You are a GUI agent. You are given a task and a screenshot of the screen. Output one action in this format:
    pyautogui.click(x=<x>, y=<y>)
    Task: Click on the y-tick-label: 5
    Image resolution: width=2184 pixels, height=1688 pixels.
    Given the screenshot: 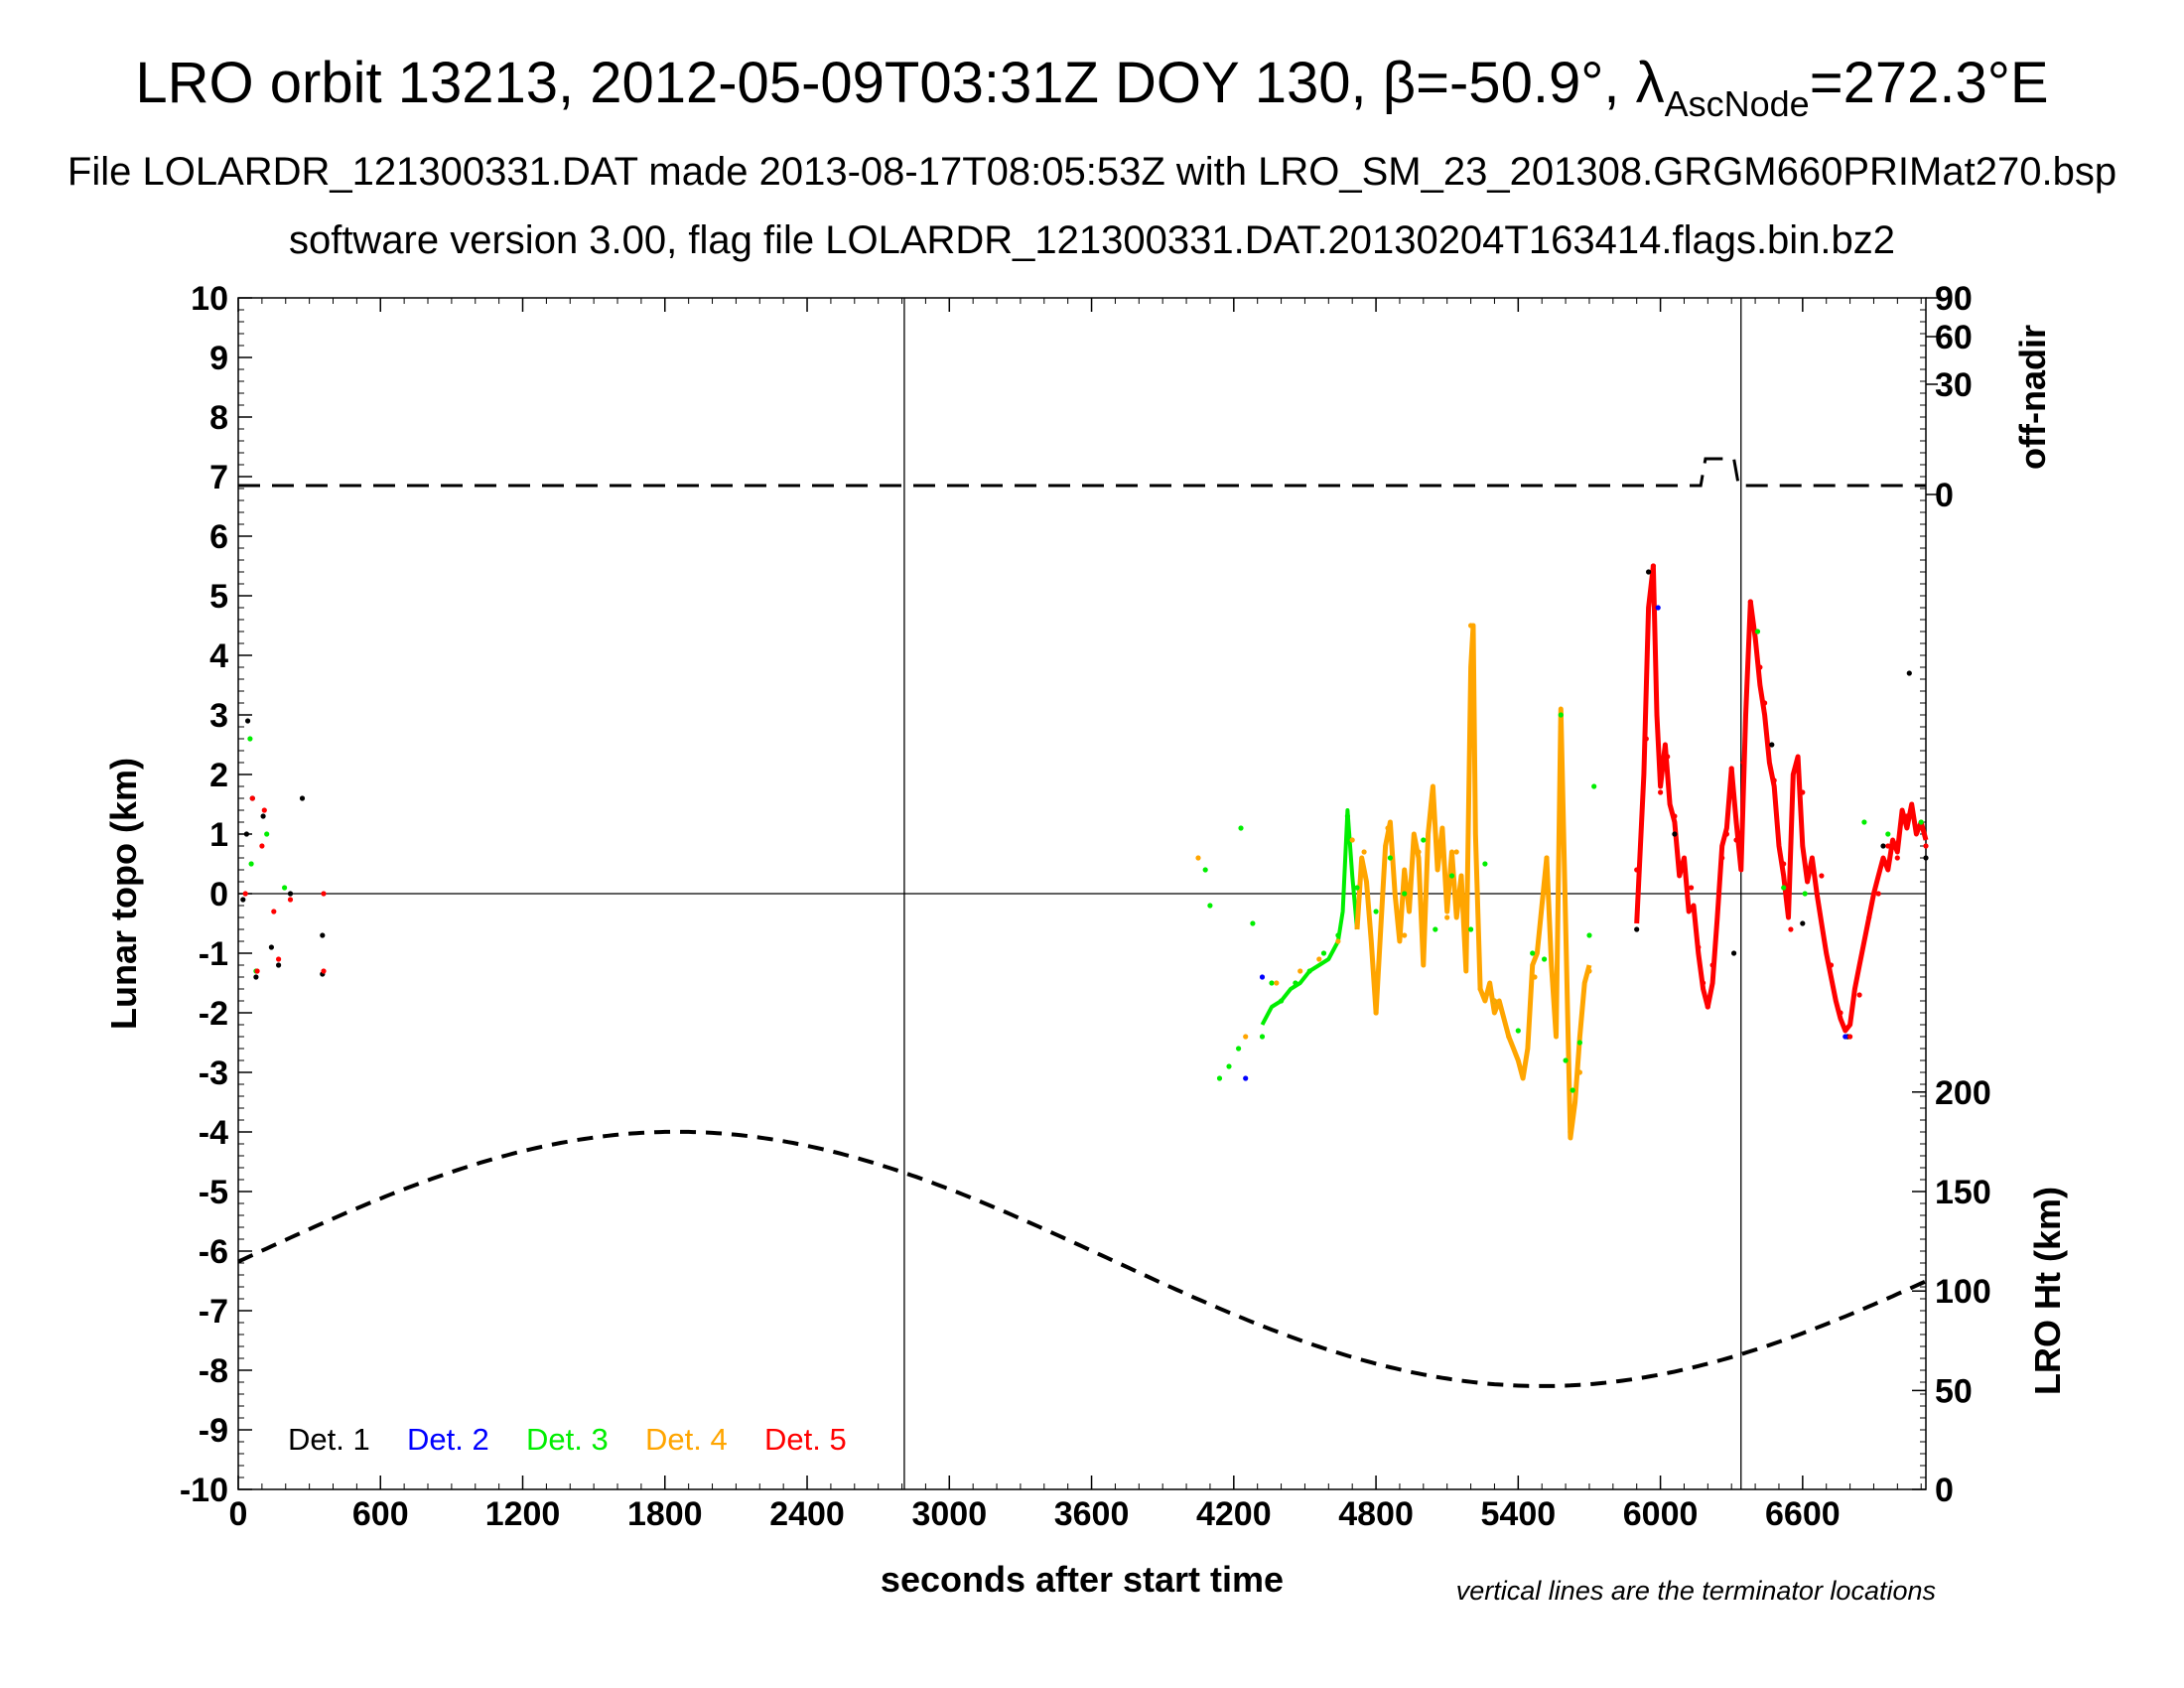 What is the action you would take?
    pyautogui.click(x=218, y=597)
    